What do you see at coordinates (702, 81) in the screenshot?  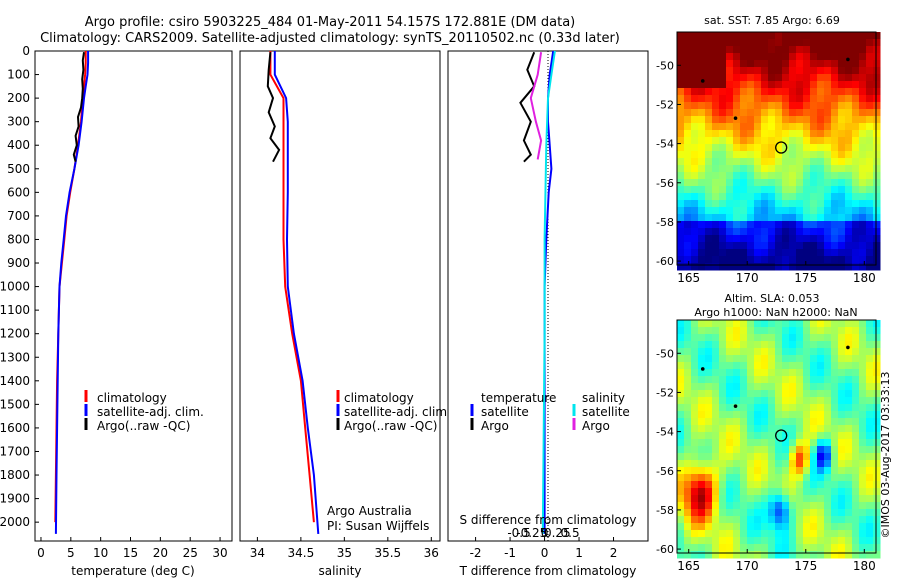 I see `argo-float-point` at bounding box center [702, 81].